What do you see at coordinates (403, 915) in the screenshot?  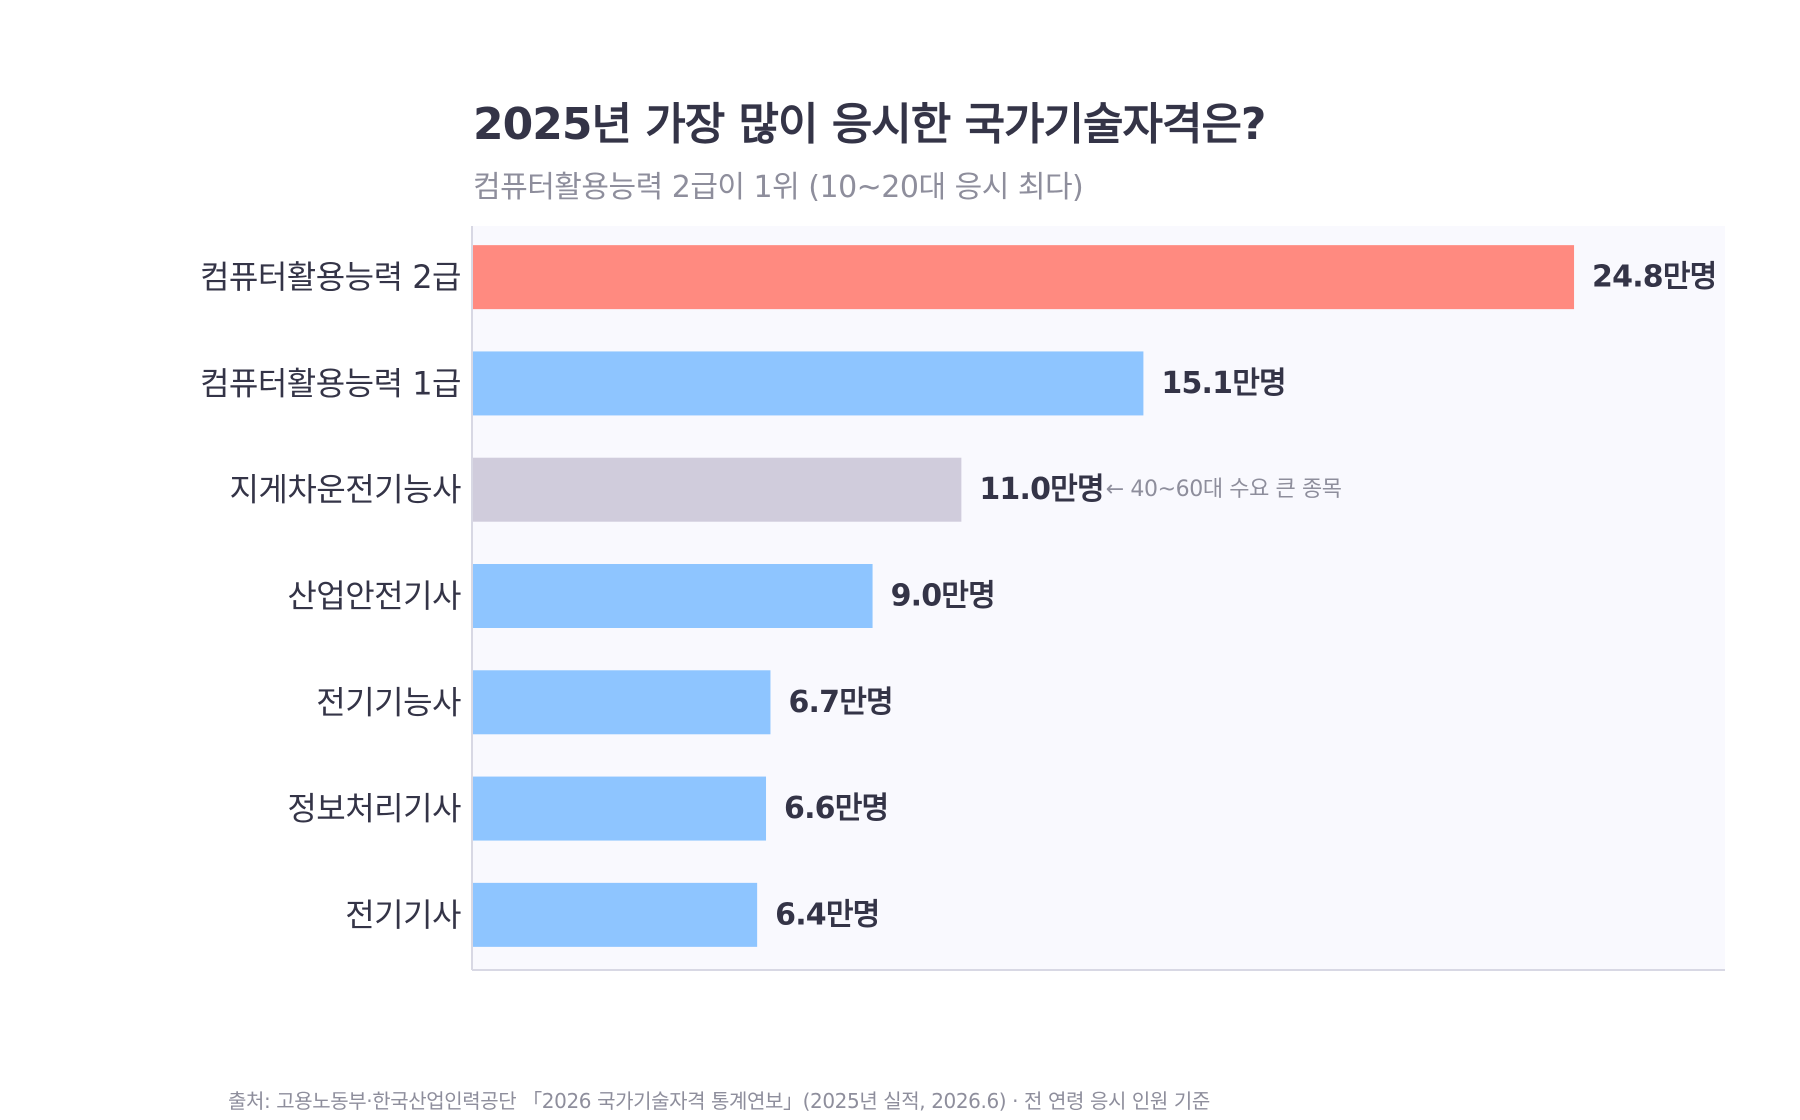 I see `category-label: 전기기사` at bounding box center [403, 915].